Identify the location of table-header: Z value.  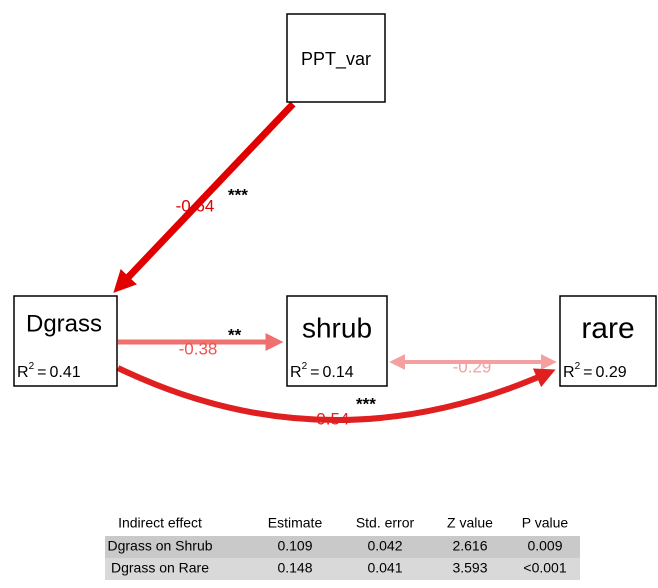
(470, 523).